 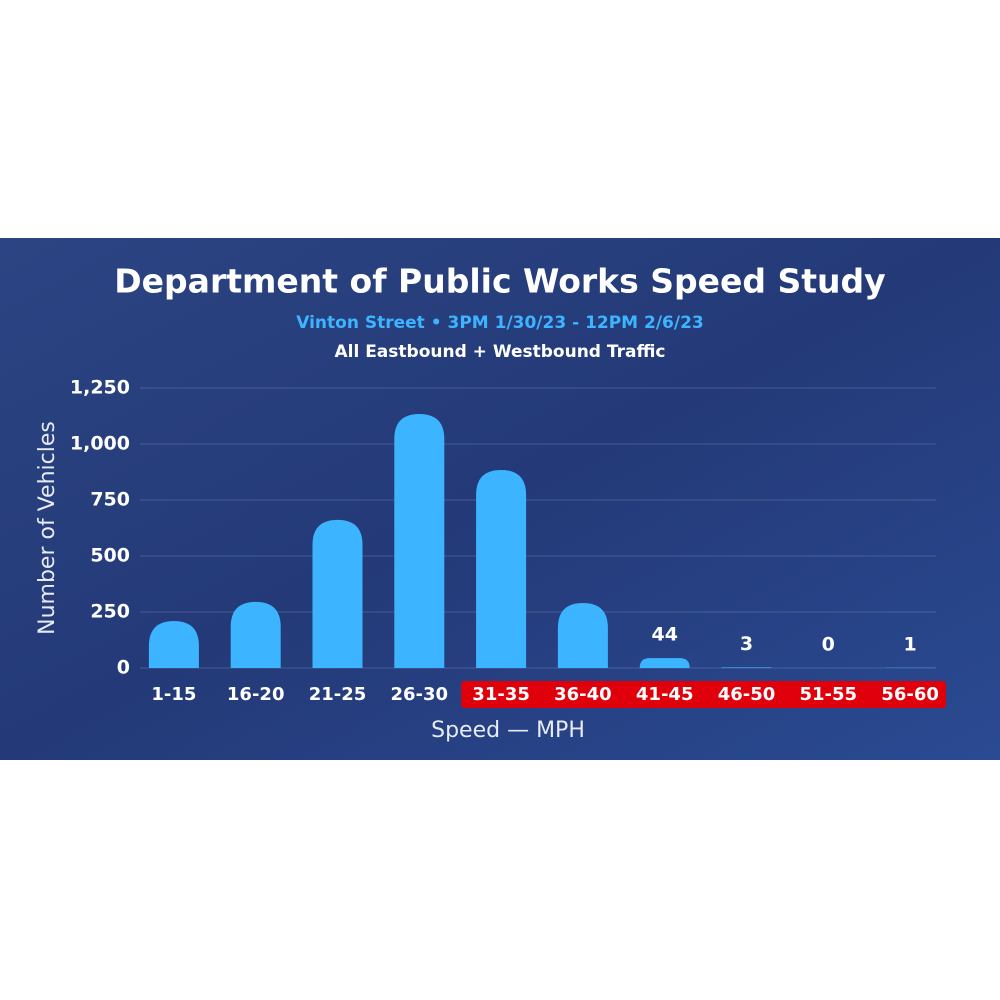 I want to click on y-tick-label: 1,000, so click(x=100, y=444).